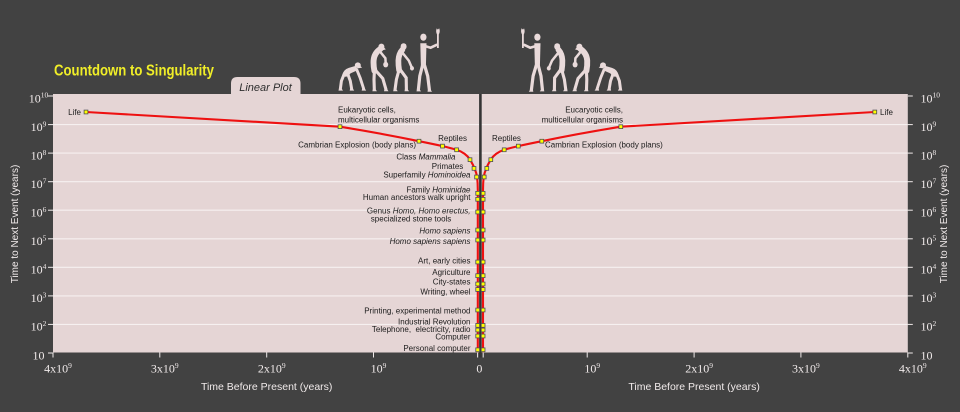 The height and width of the screenshot is (412, 960). What do you see at coordinates (419, 210) in the screenshot?
I see `svg-text: Genus Homo, Homo erectus,` at bounding box center [419, 210].